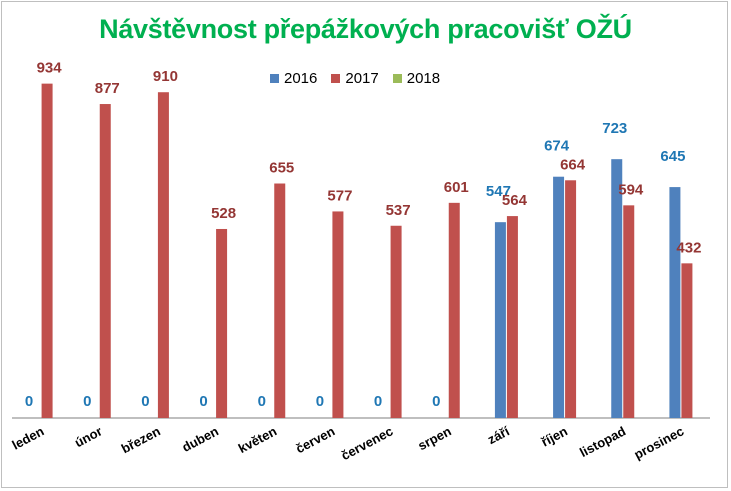 This screenshot has width=731, height=491. What do you see at coordinates (498, 435) in the screenshot?
I see `category-label-září: září` at bounding box center [498, 435].